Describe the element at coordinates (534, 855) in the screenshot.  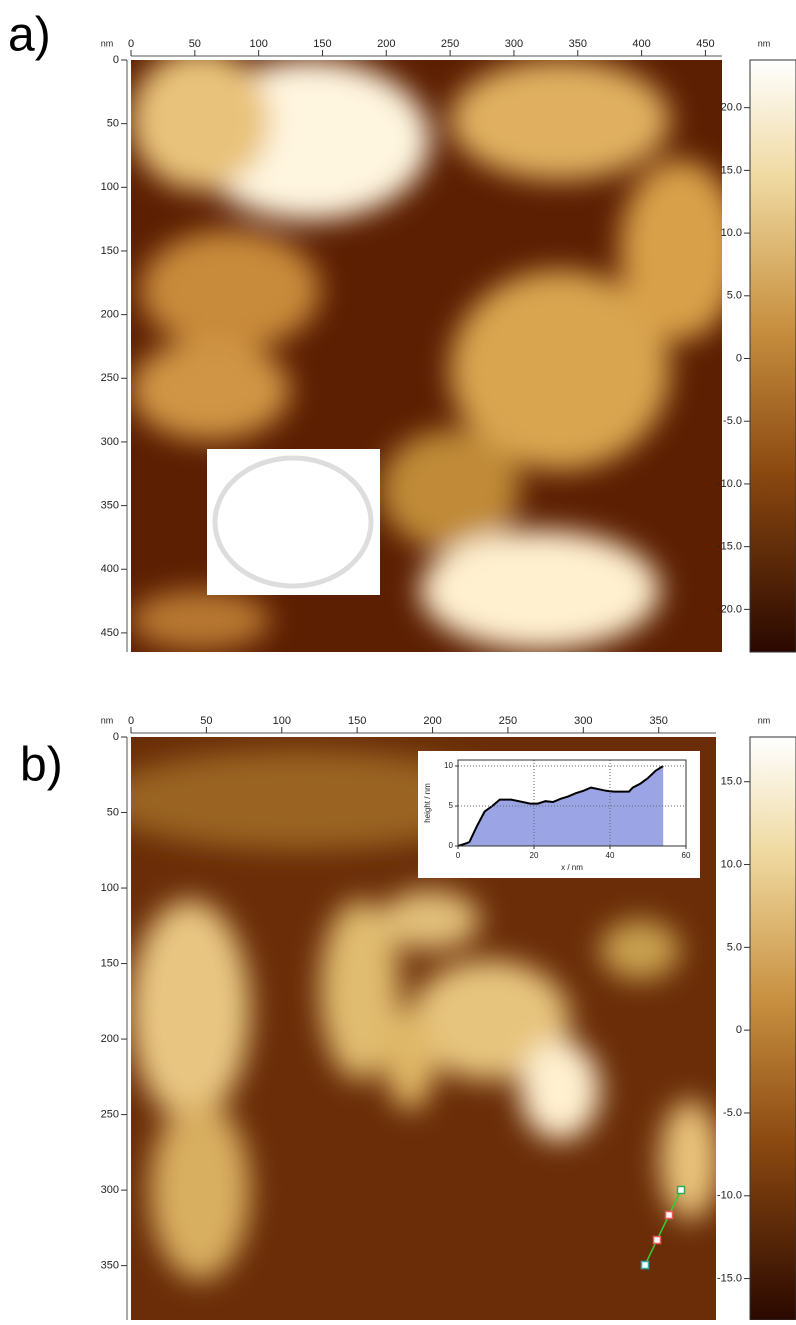
I see `x-tick-label: 20` at that location.